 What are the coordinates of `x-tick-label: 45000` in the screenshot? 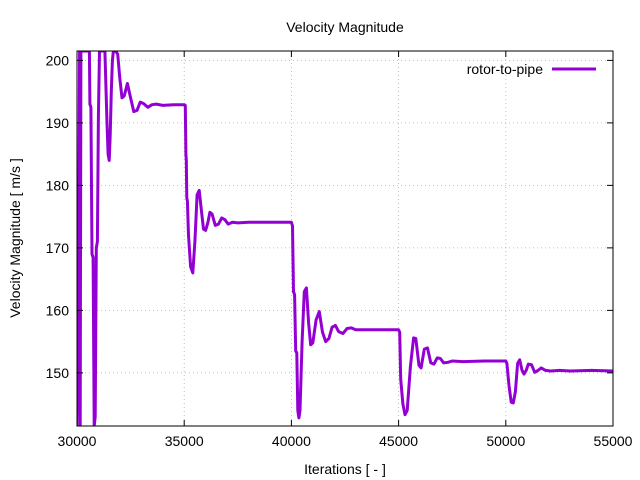 It's located at (398, 441).